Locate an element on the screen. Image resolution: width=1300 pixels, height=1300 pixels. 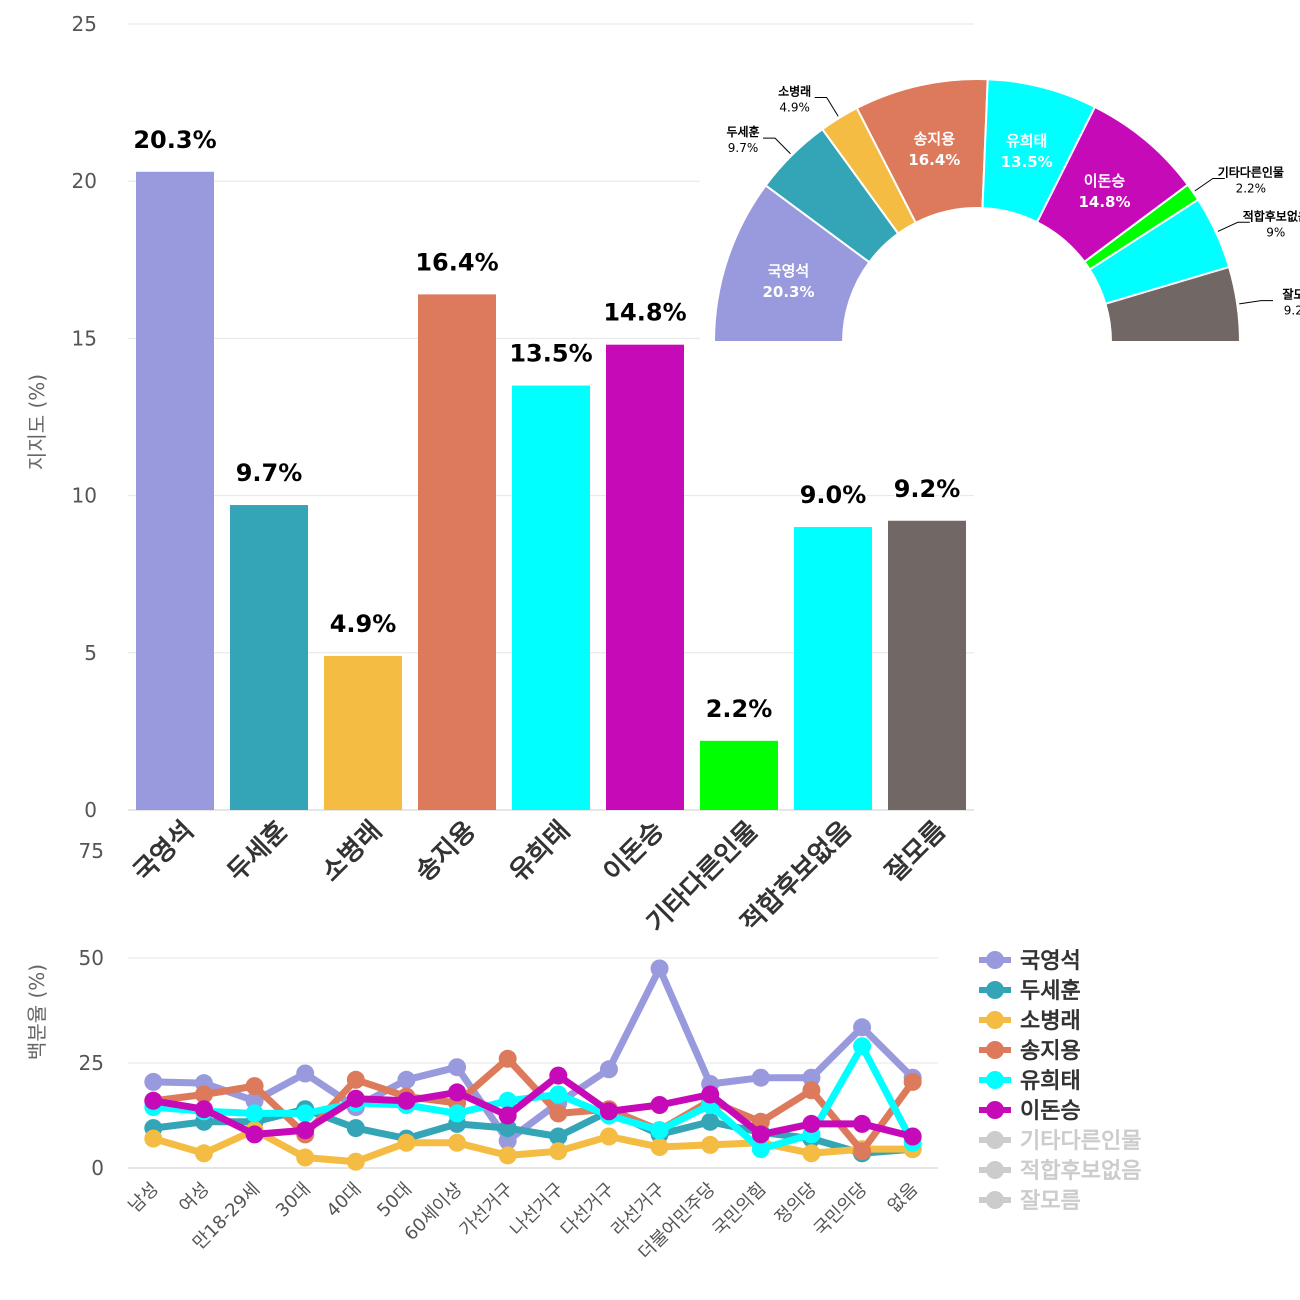
bar-y-tick-label: 15 is located at coordinates (84, 338).